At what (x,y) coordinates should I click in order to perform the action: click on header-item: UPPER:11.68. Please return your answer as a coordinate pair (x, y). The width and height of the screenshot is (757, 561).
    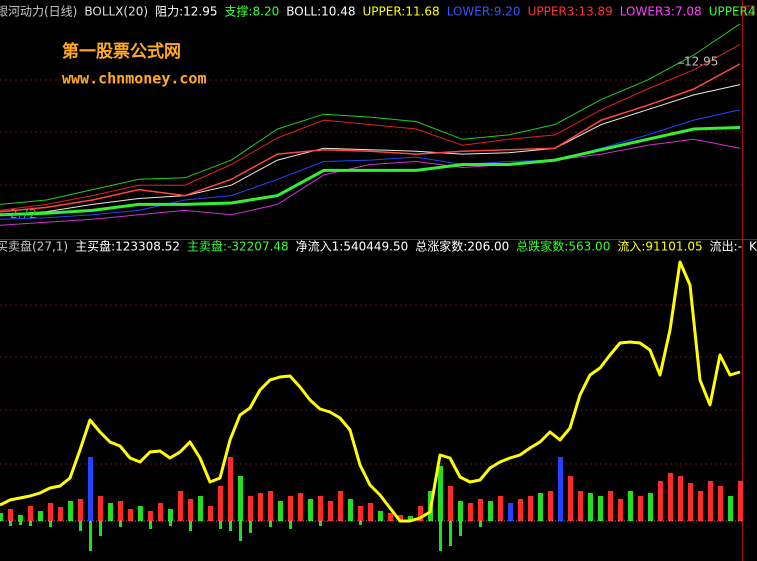
    Looking at the image, I should click on (400, 12).